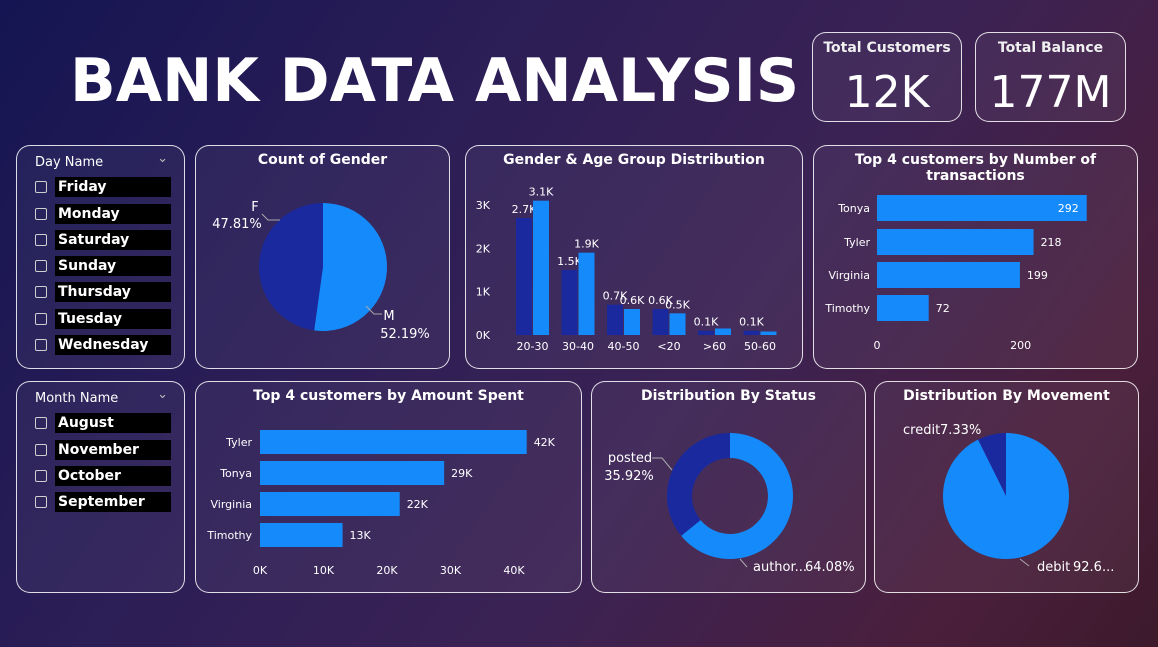 This screenshot has height=647, width=1158. I want to click on slicer-item-october: October, so click(103, 476).